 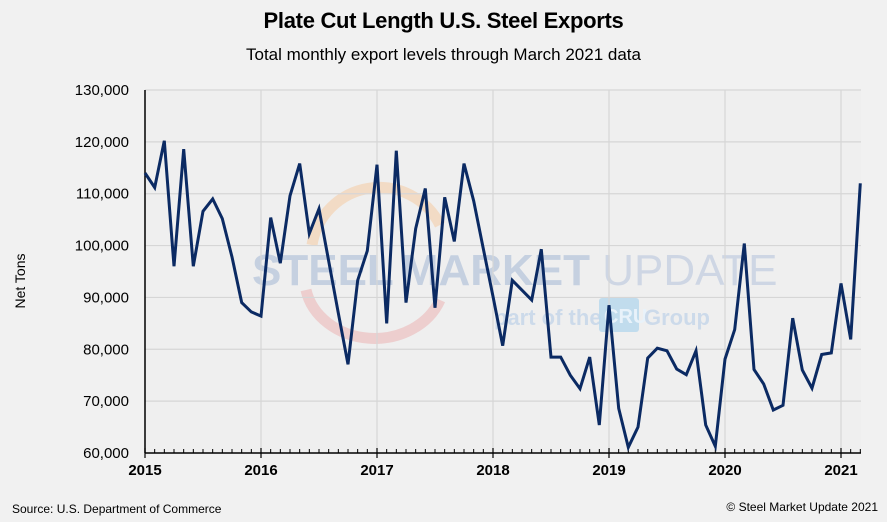 What do you see at coordinates (102, 142) in the screenshot?
I see `y-tick-label: 120,000` at bounding box center [102, 142].